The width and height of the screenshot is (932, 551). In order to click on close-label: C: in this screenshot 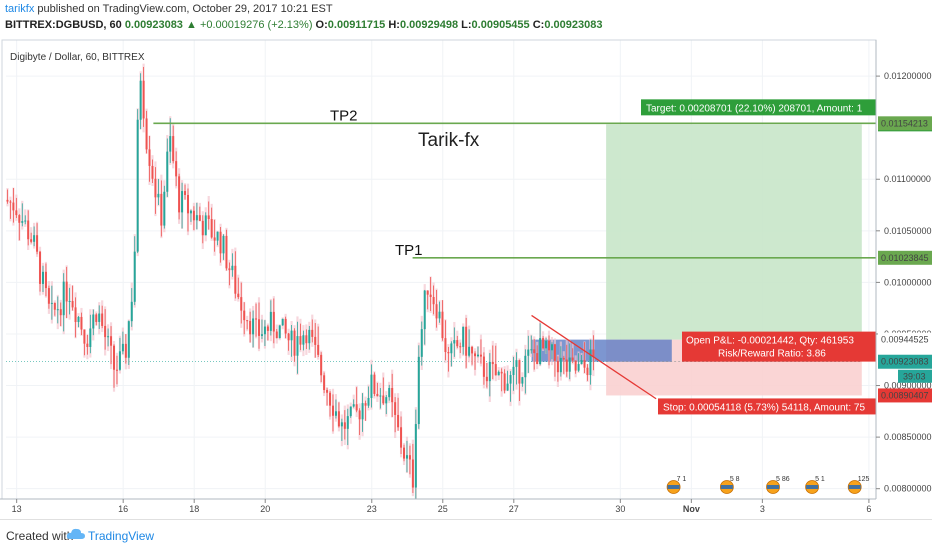, I will do `click(538, 25)`.